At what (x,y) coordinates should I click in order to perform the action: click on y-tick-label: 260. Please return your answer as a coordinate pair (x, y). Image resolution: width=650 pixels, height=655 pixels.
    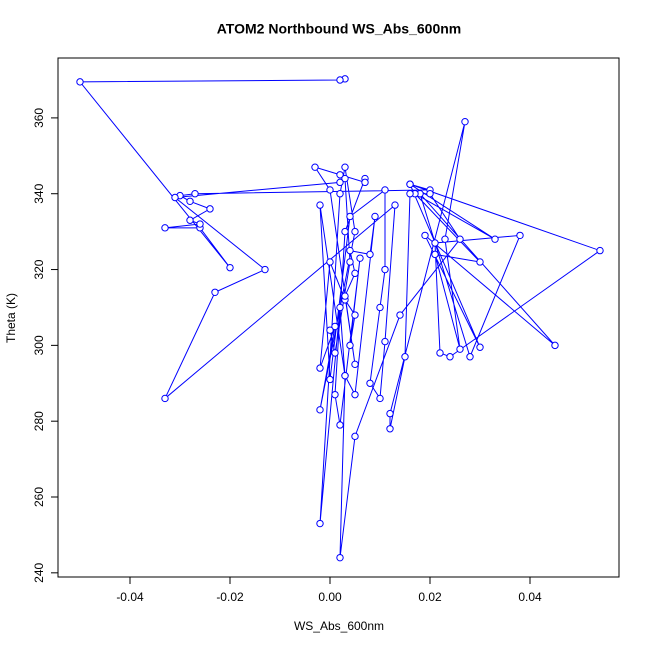
    Looking at the image, I should click on (39, 497).